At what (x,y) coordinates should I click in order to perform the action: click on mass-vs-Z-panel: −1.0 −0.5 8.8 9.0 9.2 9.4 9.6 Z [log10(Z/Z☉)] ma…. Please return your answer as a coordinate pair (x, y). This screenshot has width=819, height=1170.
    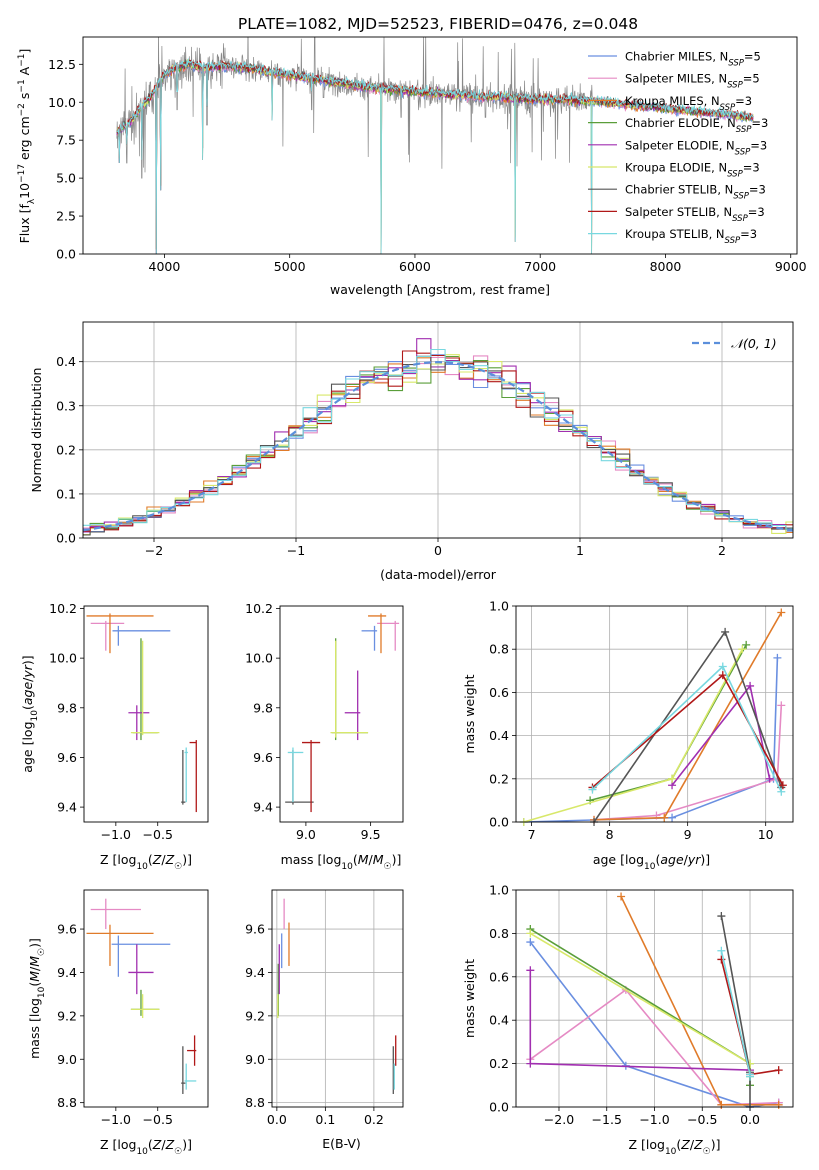
    Looking at the image, I should click on (118, 1023).